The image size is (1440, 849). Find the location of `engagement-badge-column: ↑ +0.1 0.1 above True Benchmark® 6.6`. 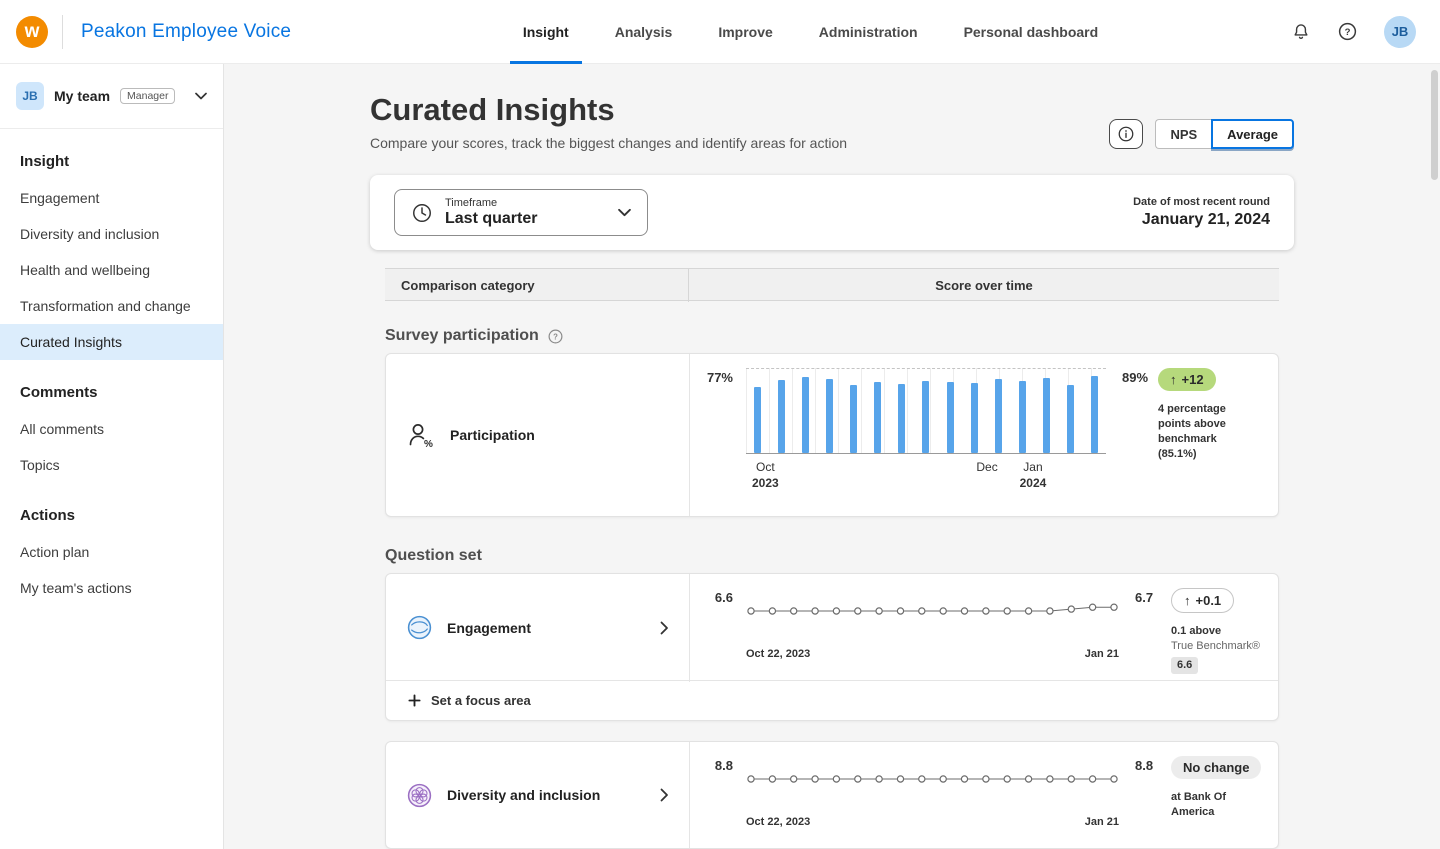

engagement-badge-column: ↑ +0.1 0.1 above True Benchmark® 6.6 is located at coordinates (1230, 631).